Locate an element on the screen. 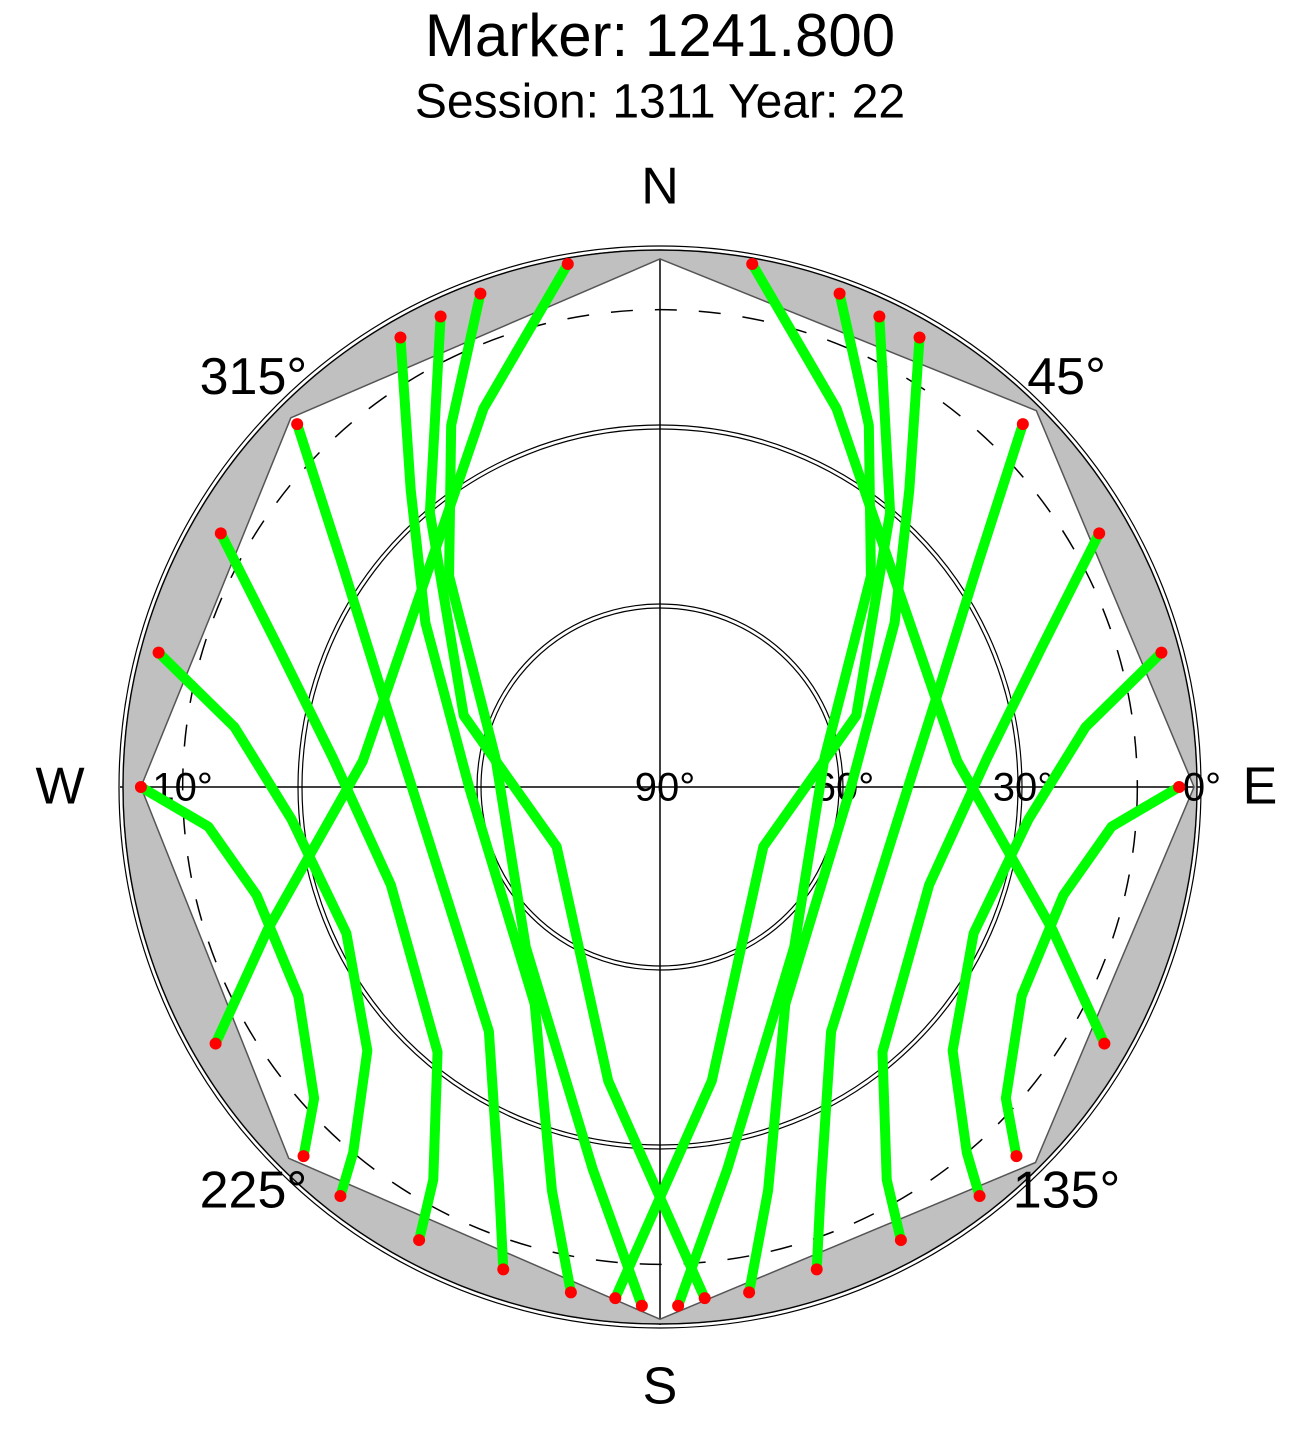 The image size is (1316, 1444). chart-subtitle: Session: 1311 Year: 22 is located at coordinates (660, 102).